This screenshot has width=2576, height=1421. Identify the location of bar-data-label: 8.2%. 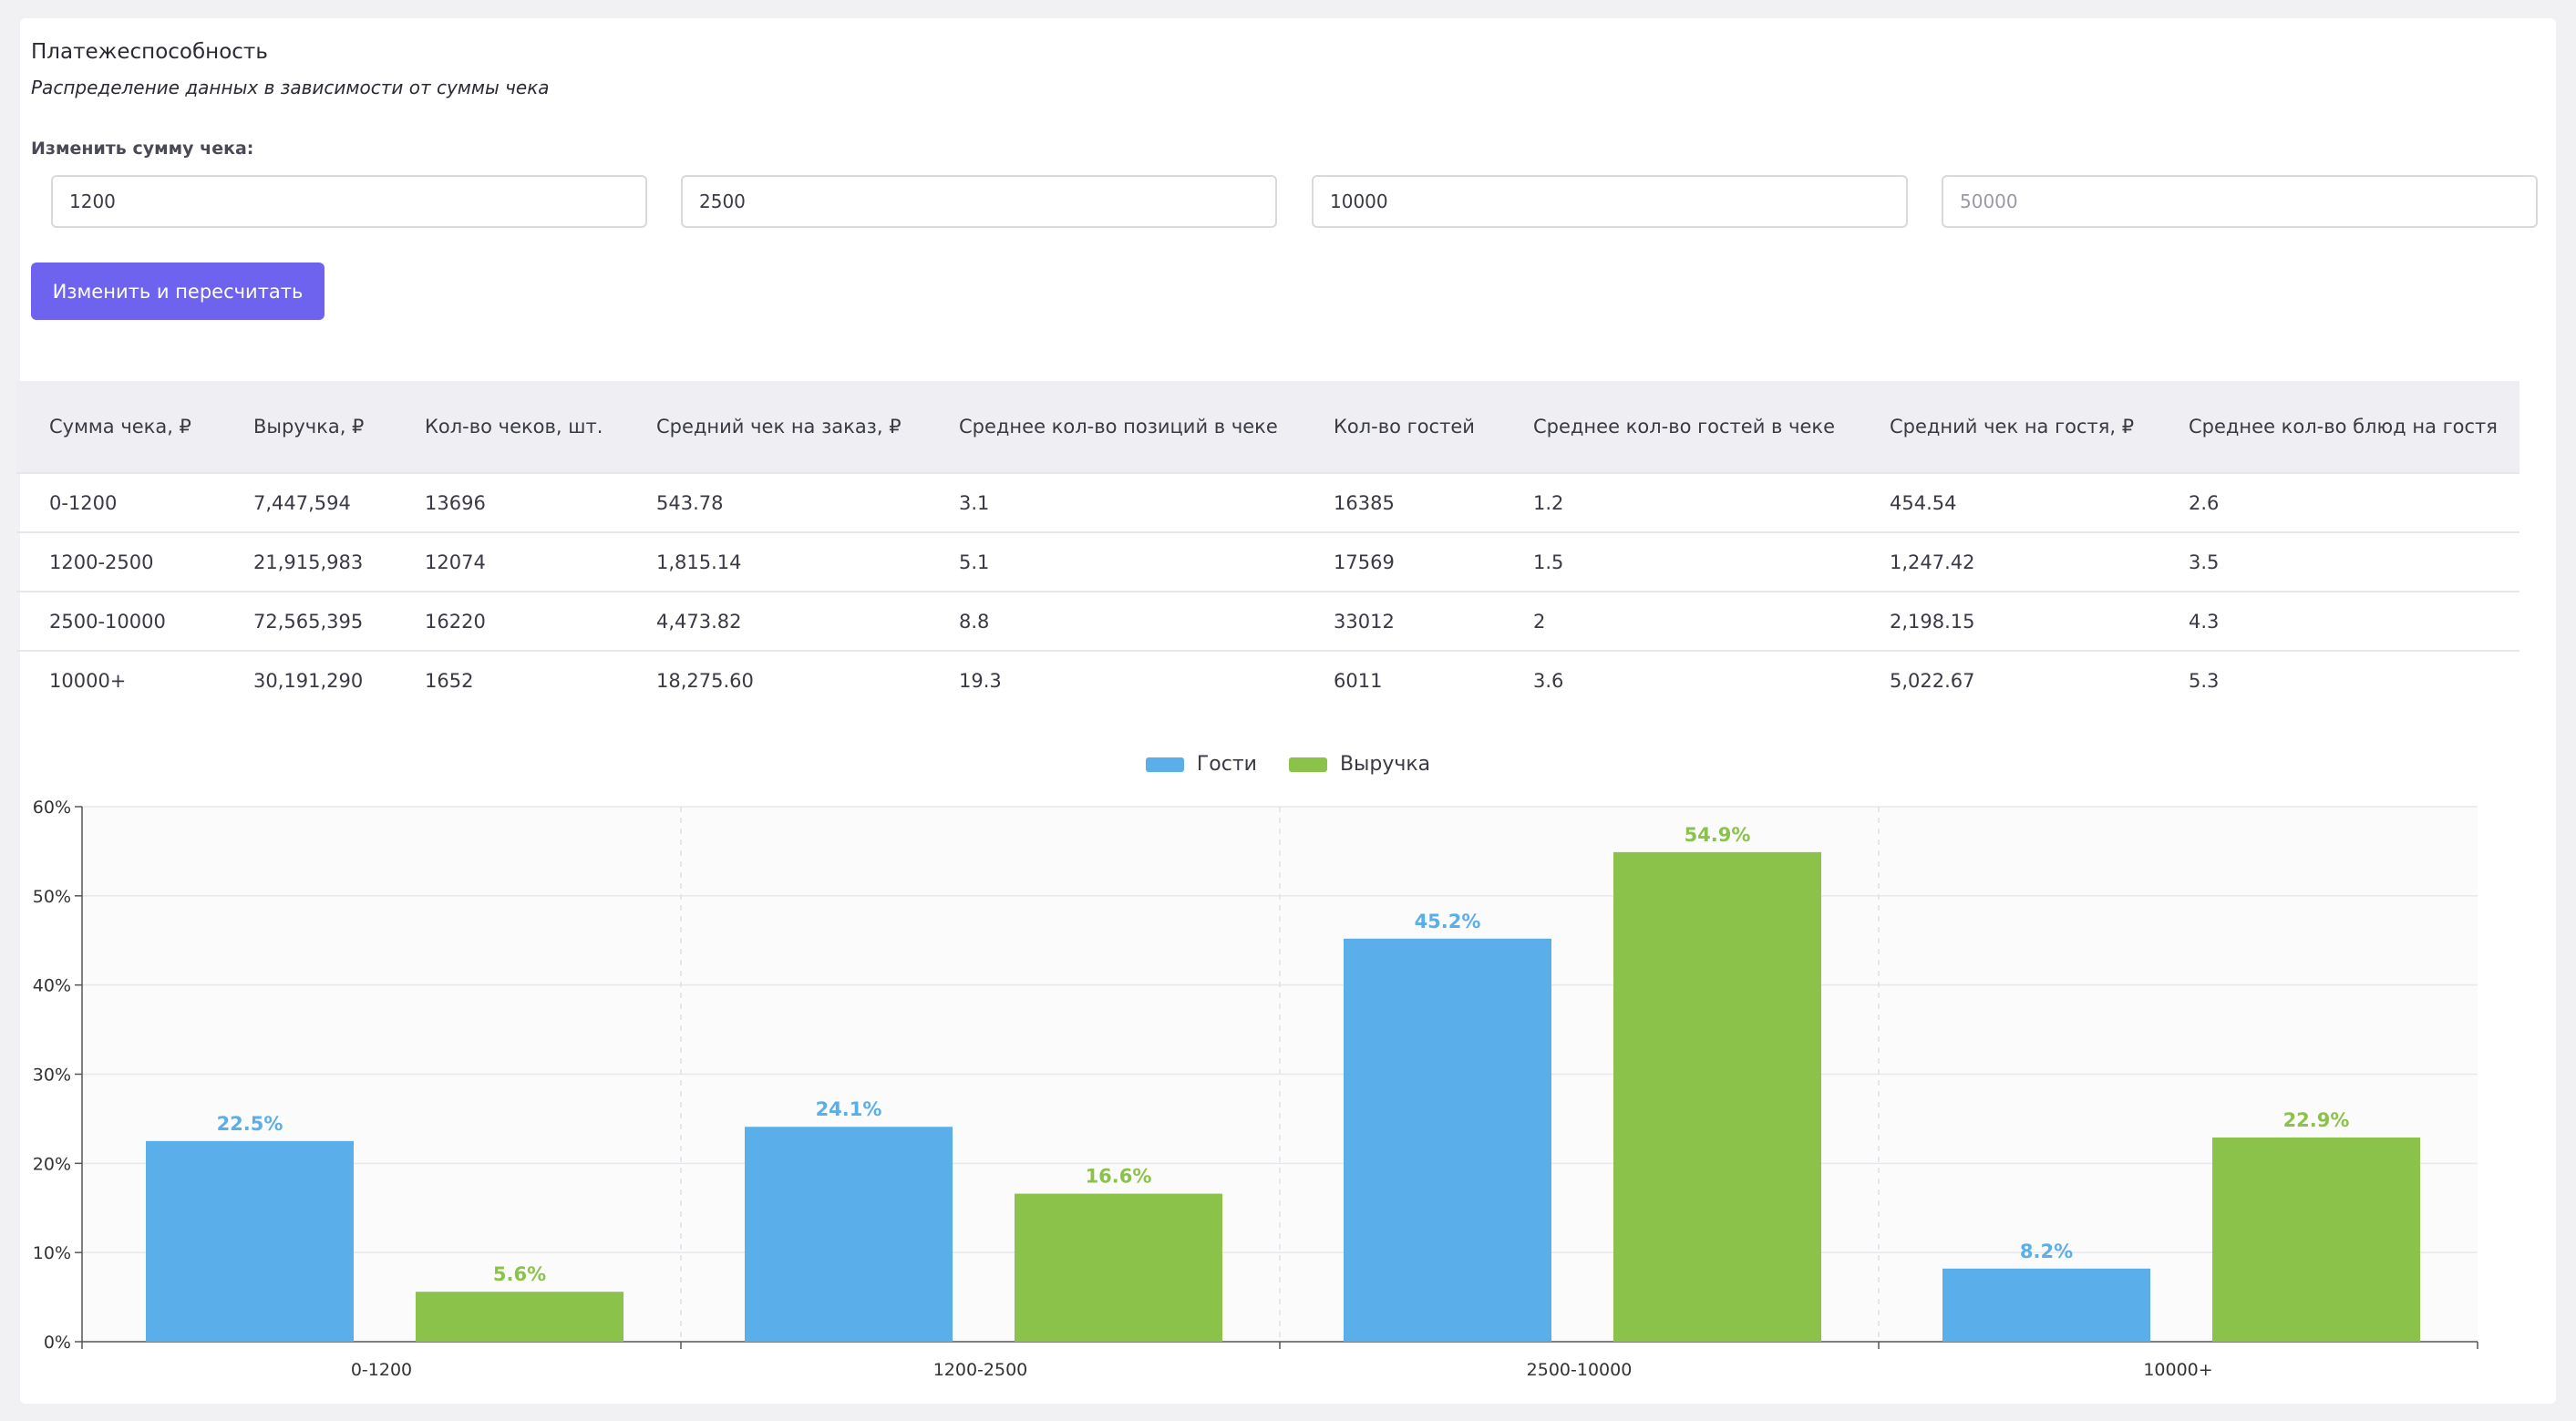
(2046, 1251).